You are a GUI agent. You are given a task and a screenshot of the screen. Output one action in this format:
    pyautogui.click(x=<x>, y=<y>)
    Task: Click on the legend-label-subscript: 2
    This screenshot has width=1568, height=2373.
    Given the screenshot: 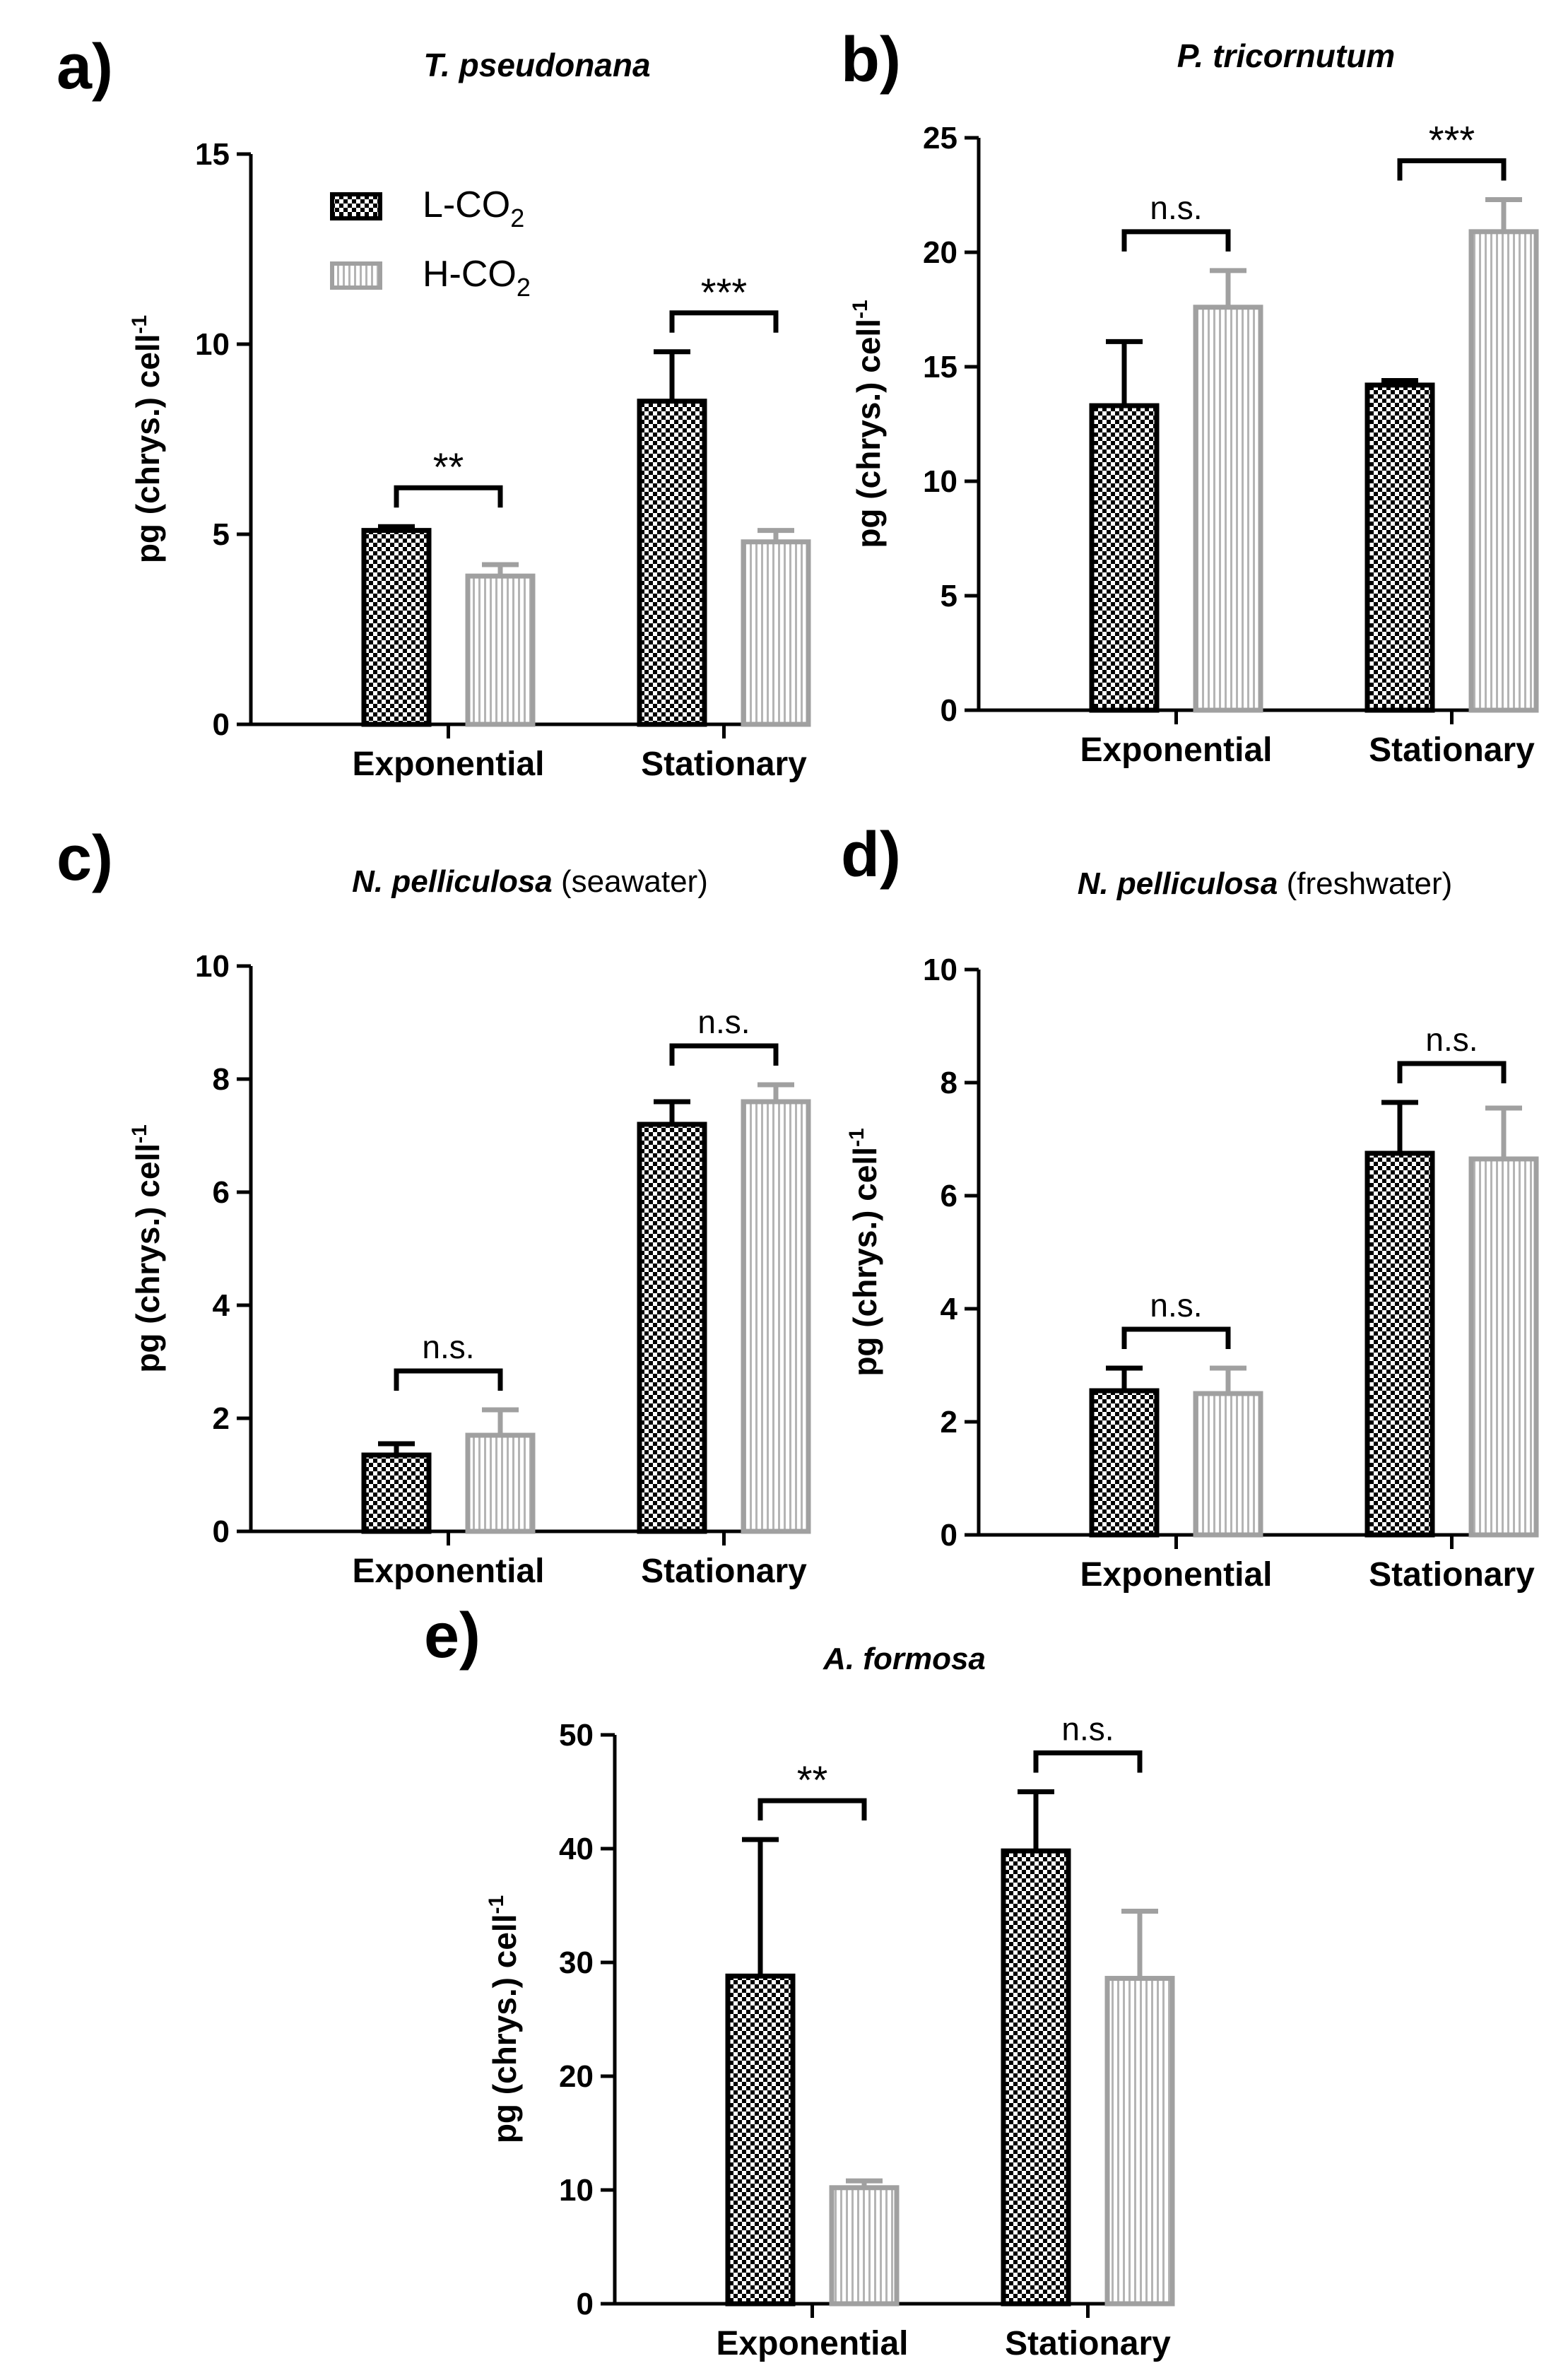 What is the action you would take?
    pyautogui.click(x=524, y=287)
    